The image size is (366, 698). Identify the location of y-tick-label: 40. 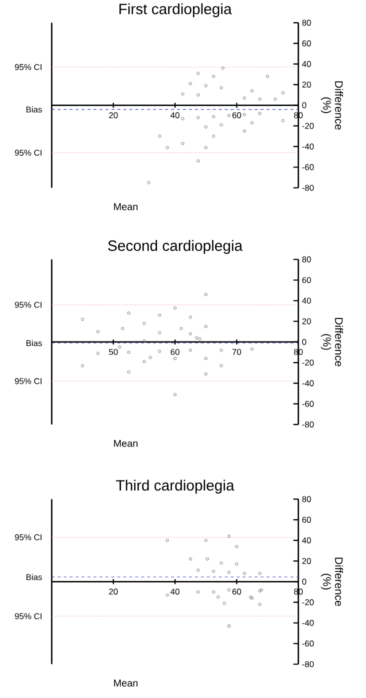
(306, 540).